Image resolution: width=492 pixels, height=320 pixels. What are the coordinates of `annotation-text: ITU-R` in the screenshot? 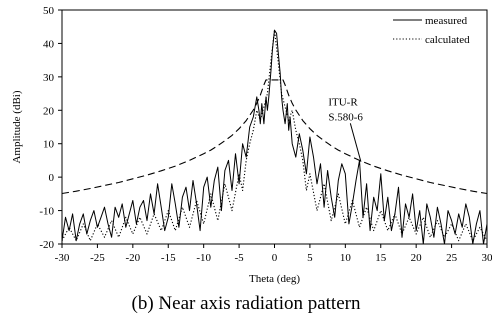 It's located at (343, 102).